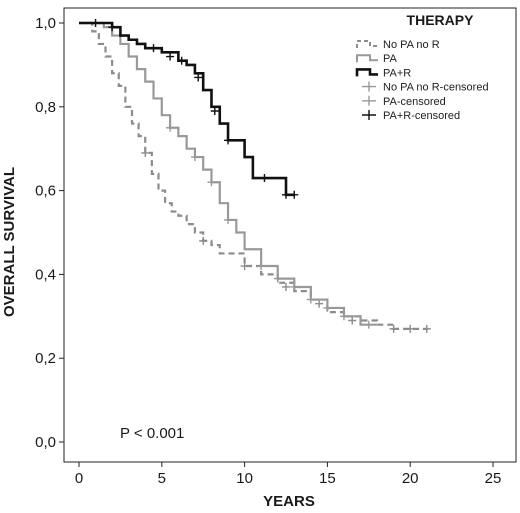  What do you see at coordinates (421, 116) in the screenshot?
I see `legend-entry: PA+R-censored` at bounding box center [421, 116].